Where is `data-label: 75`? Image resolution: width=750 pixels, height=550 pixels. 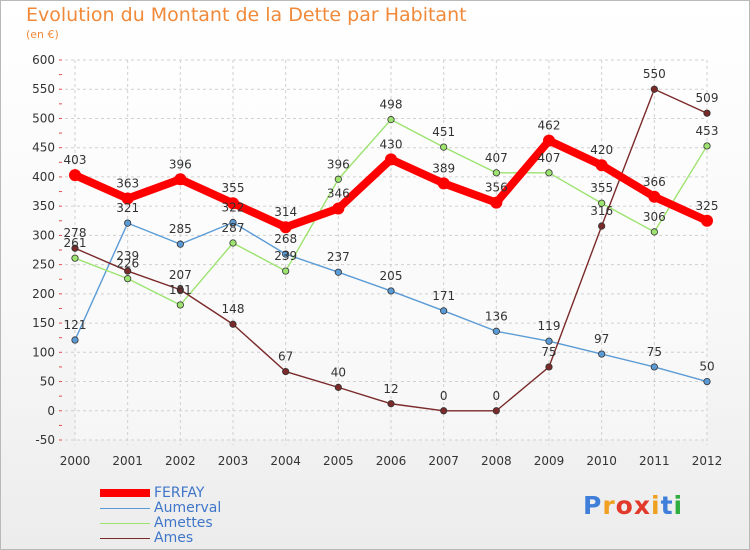
data-label: 75 is located at coordinates (548, 352).